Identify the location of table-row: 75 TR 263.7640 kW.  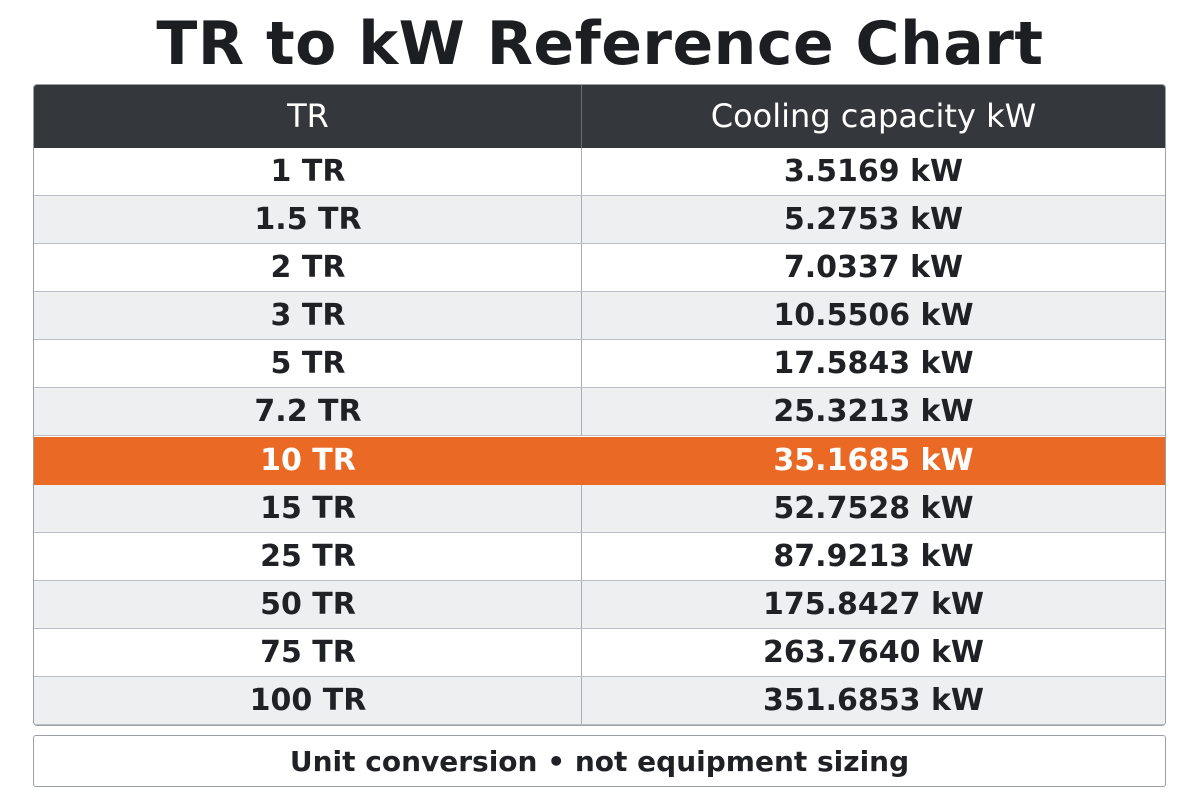
(599, 652).